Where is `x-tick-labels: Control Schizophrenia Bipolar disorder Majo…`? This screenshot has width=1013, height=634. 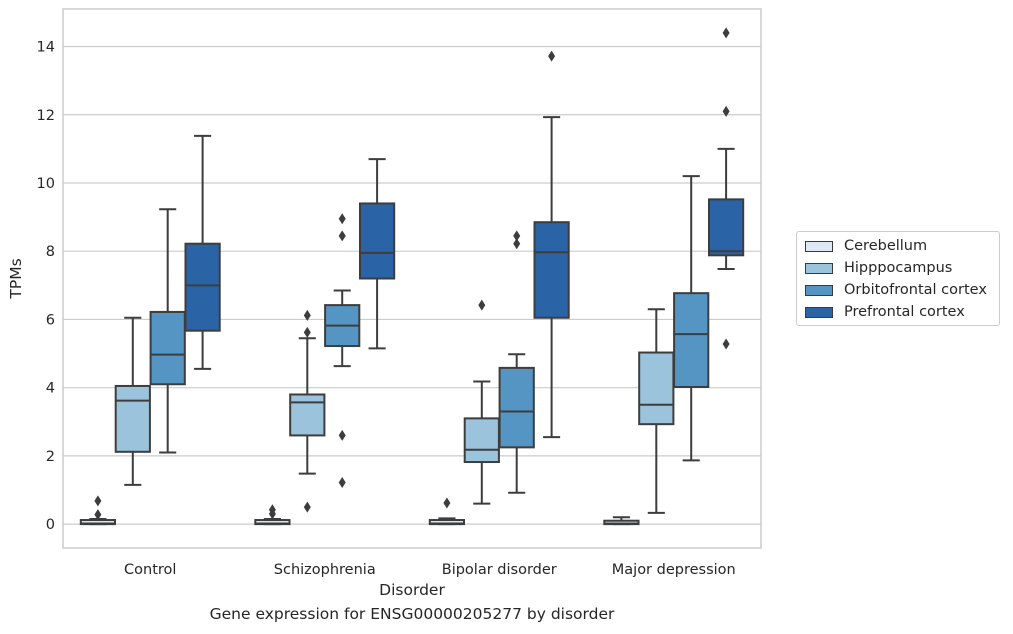
x-tick-labels: Control Schizophrenia Bipolar disorder Majo… is located at coordinates (430, 570).